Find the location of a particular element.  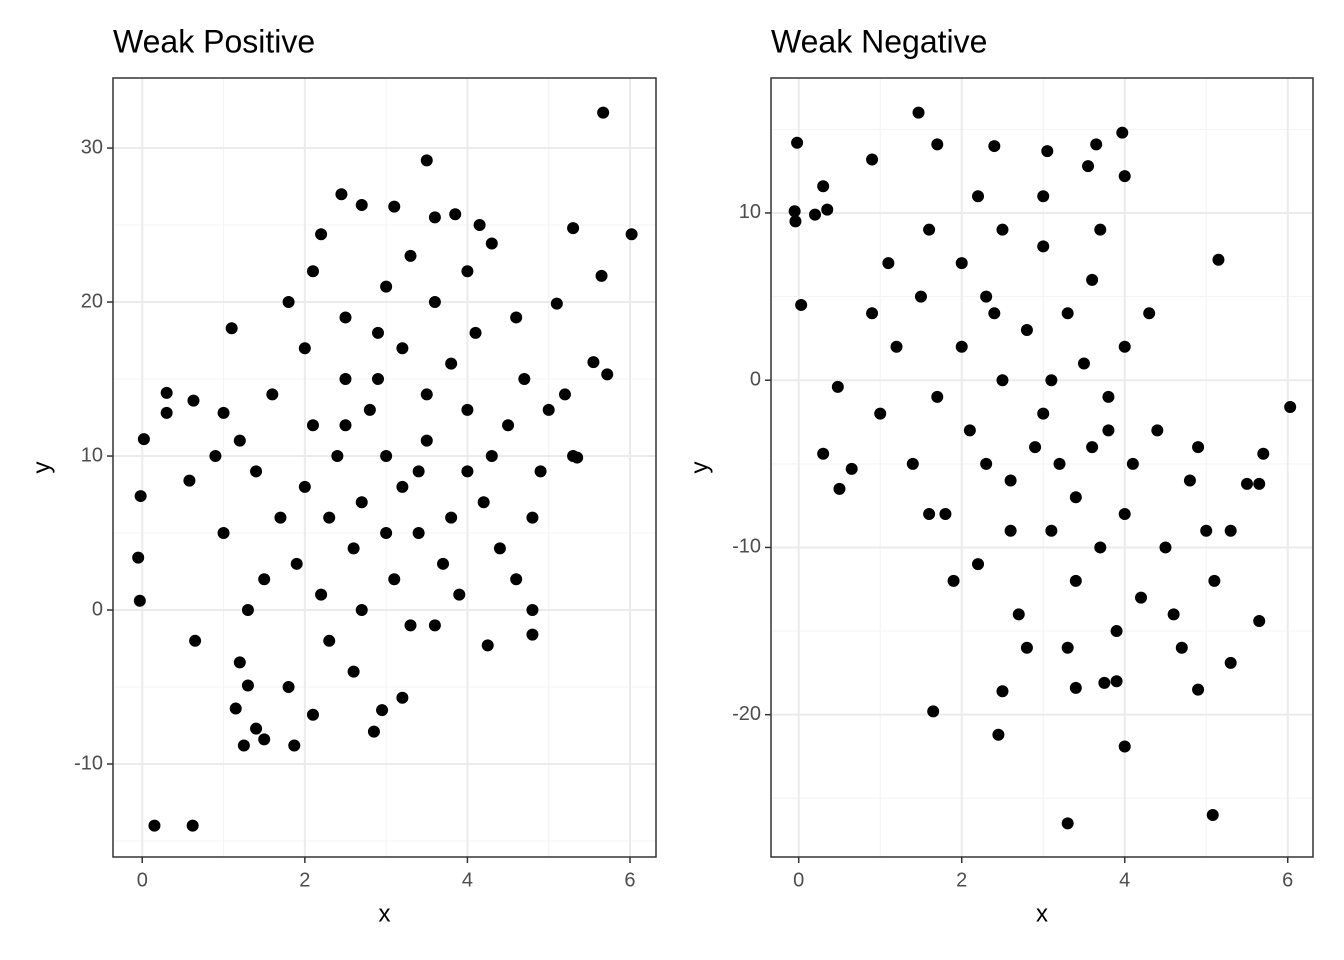

x-tick-label: 4 is located at coordinates (467, 880).